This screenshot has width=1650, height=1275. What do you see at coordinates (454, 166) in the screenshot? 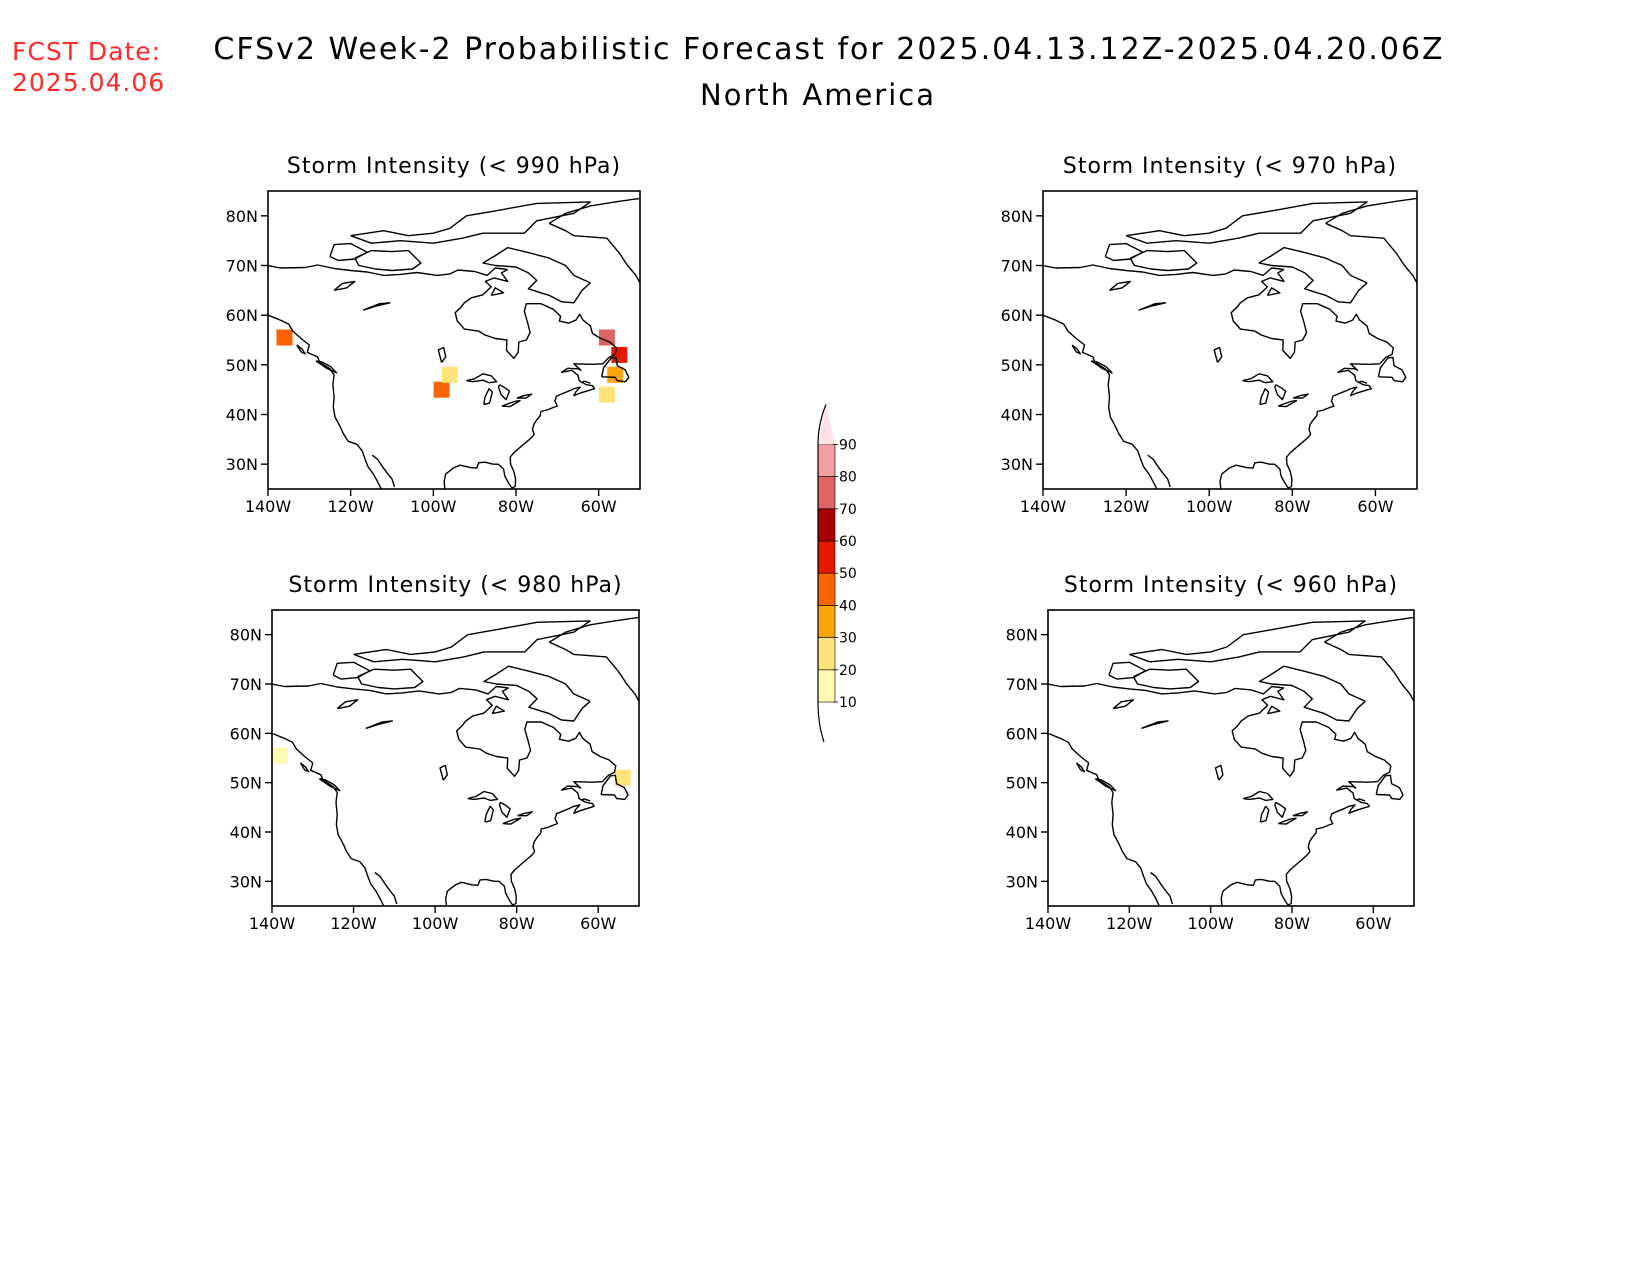
I see `panel-title: Storm Intensity (< 990 hPa)` at bounding box center [454, 166].